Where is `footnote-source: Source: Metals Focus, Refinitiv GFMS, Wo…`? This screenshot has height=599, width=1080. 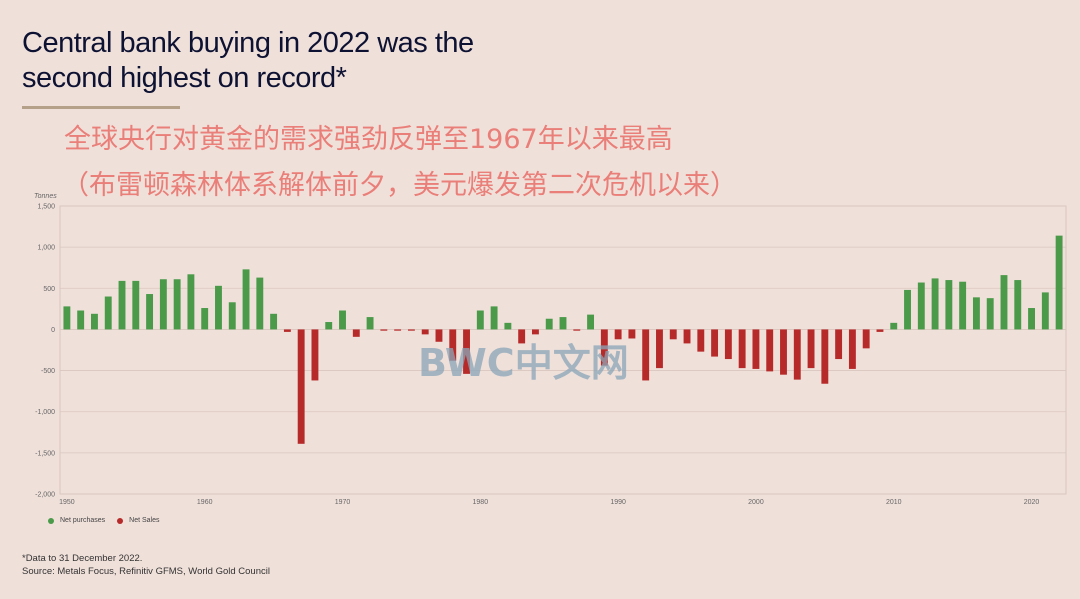 footnote-source: Source: Metals Focus, Refinitiv GFMS, Wo… is located at coordinates (146, 571).